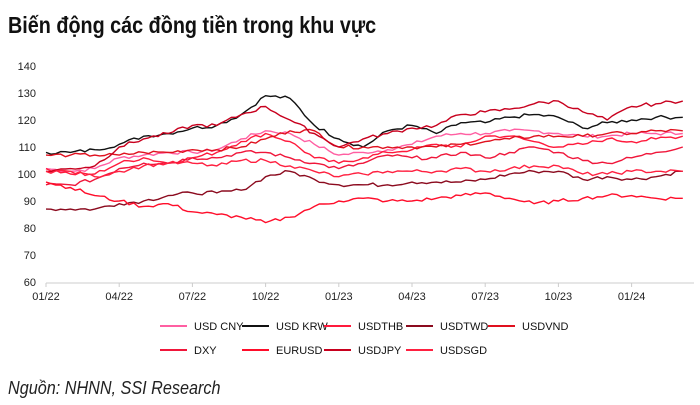 The width and height of the screenshot is (700, 405). What do you see at coordinates (364, 124) in the screenshot?
I see `series-line-usd-krw` at bounding box center [364, 124].